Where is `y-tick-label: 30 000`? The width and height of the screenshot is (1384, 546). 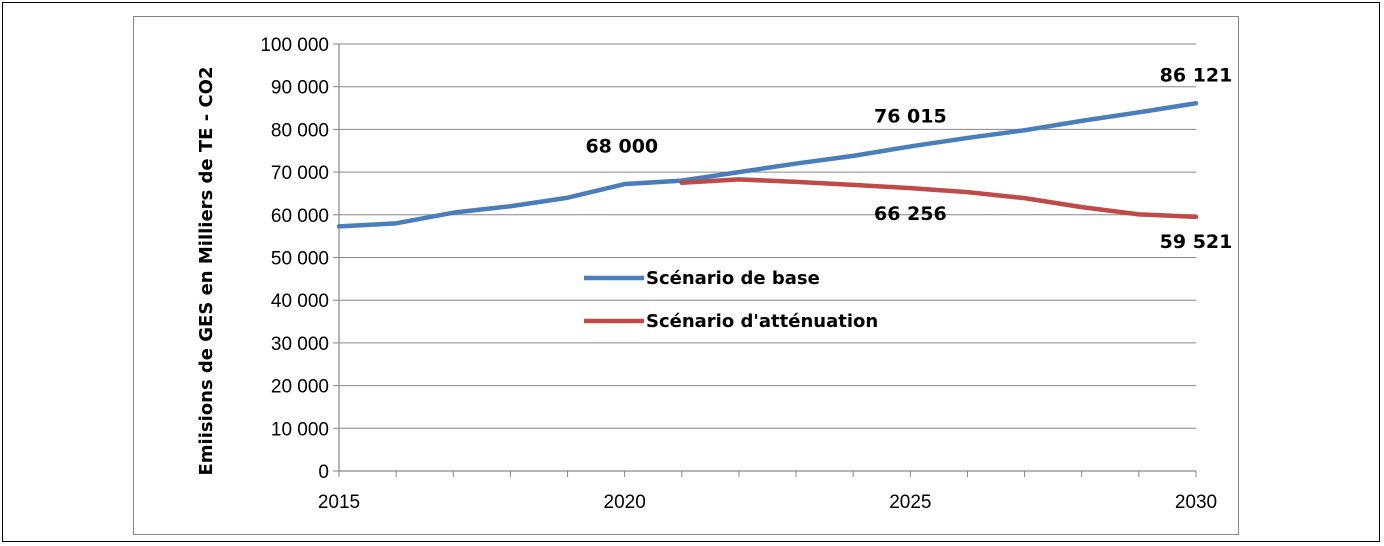 y-tick-label: 30 000 is located at coordinates (300, 344).